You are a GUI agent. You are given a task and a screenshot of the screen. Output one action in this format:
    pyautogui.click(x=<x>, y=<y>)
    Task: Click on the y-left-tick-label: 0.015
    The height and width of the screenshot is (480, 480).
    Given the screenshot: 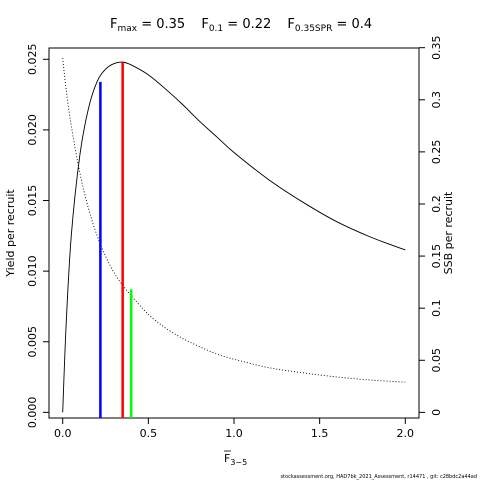 What is the action you would take?
    pyautogui.click(x=32, y=201)
    